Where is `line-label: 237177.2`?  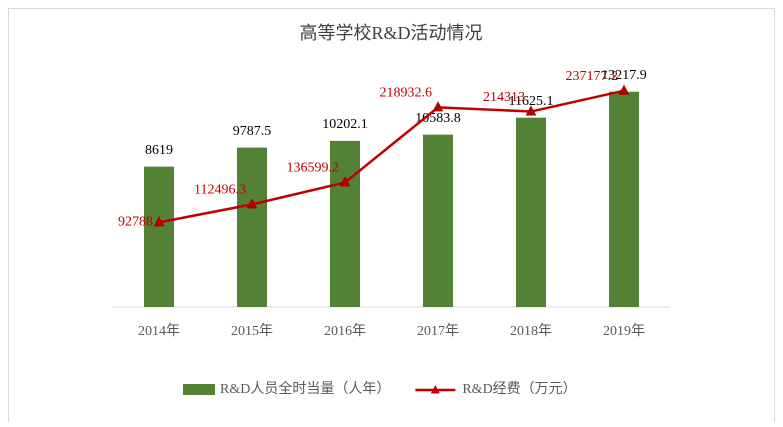
line-label: 237177.2 is located at coordinates (592, 76).